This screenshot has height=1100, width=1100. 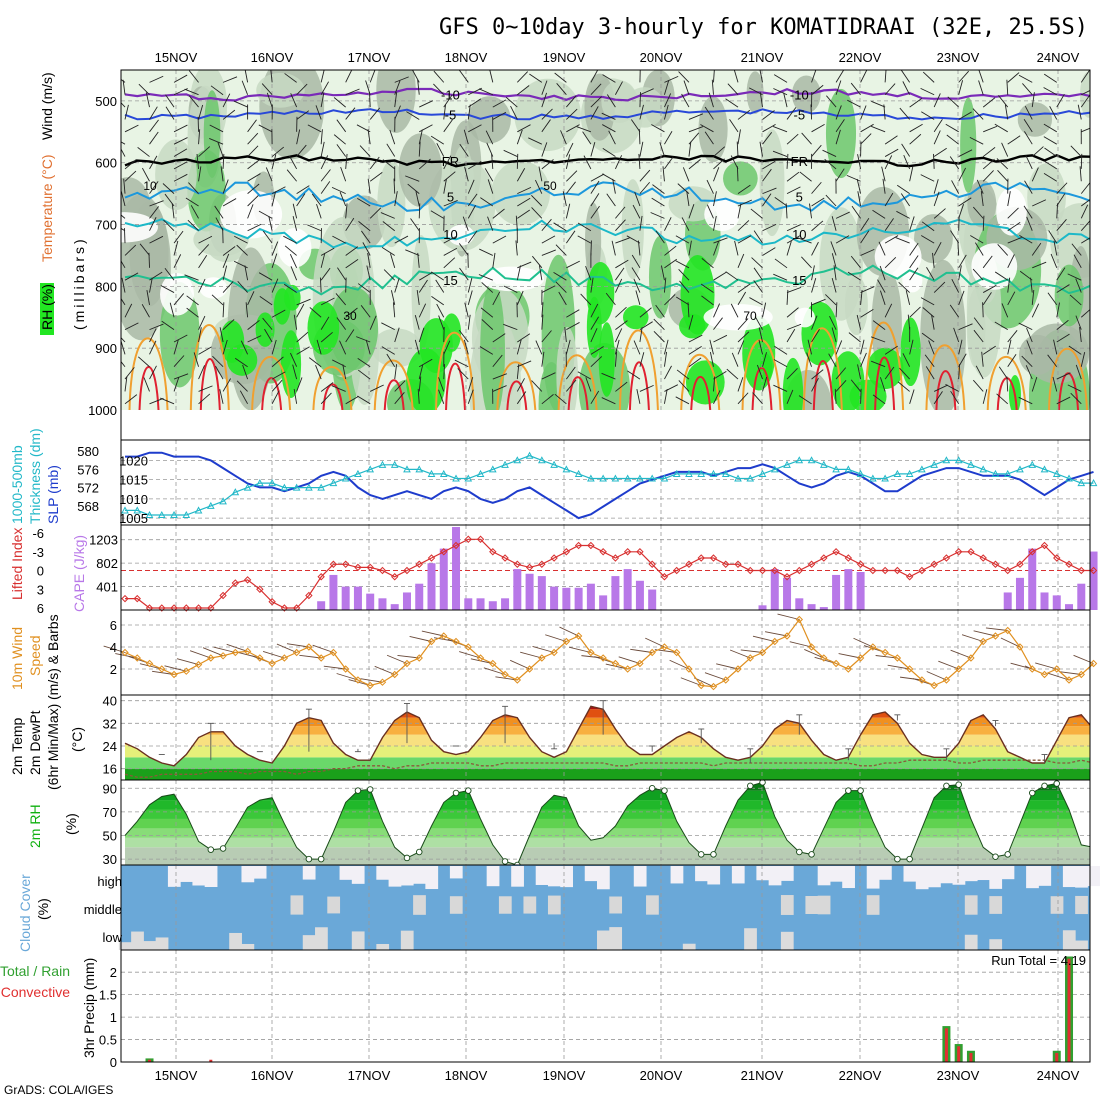 What do you see at coordinates (77, 739) in the screenshot?
I see `temp-label-4: (°C)` at bounding box center [77, 739].